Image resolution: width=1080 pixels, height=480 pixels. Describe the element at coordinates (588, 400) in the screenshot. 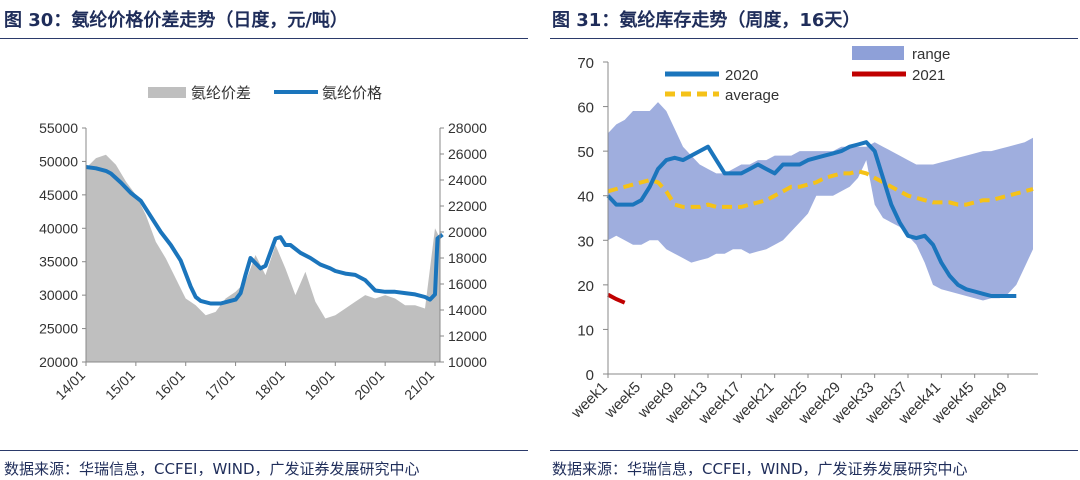

I see `x-tick-label: week1` at that location.